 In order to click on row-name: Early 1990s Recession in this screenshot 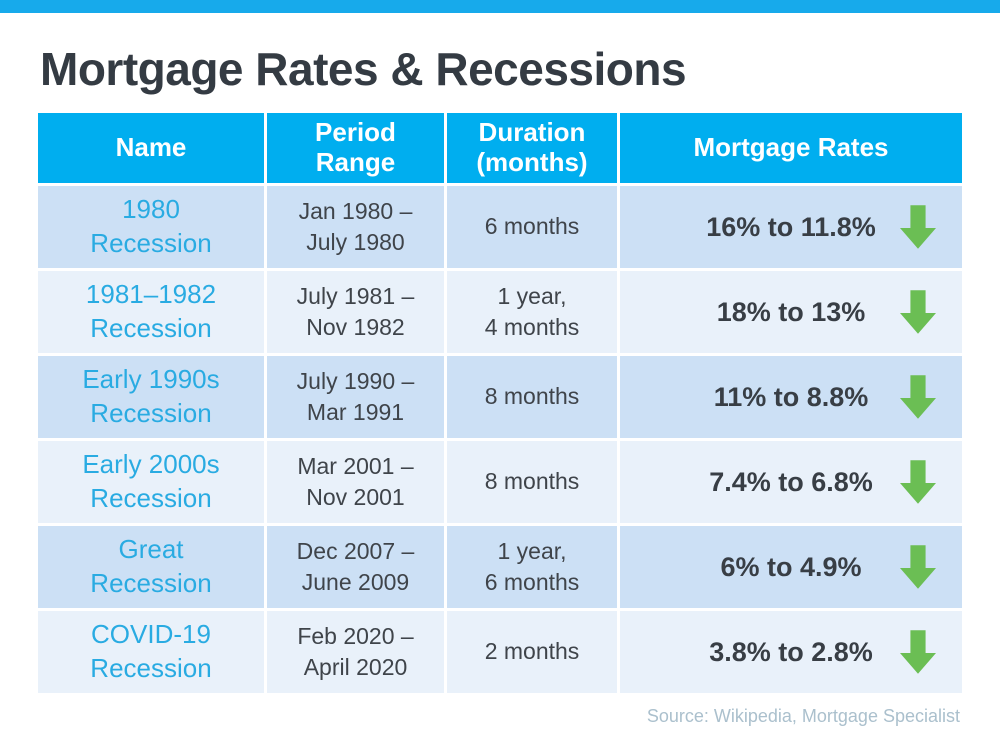, I will do `click(151, 397)`.